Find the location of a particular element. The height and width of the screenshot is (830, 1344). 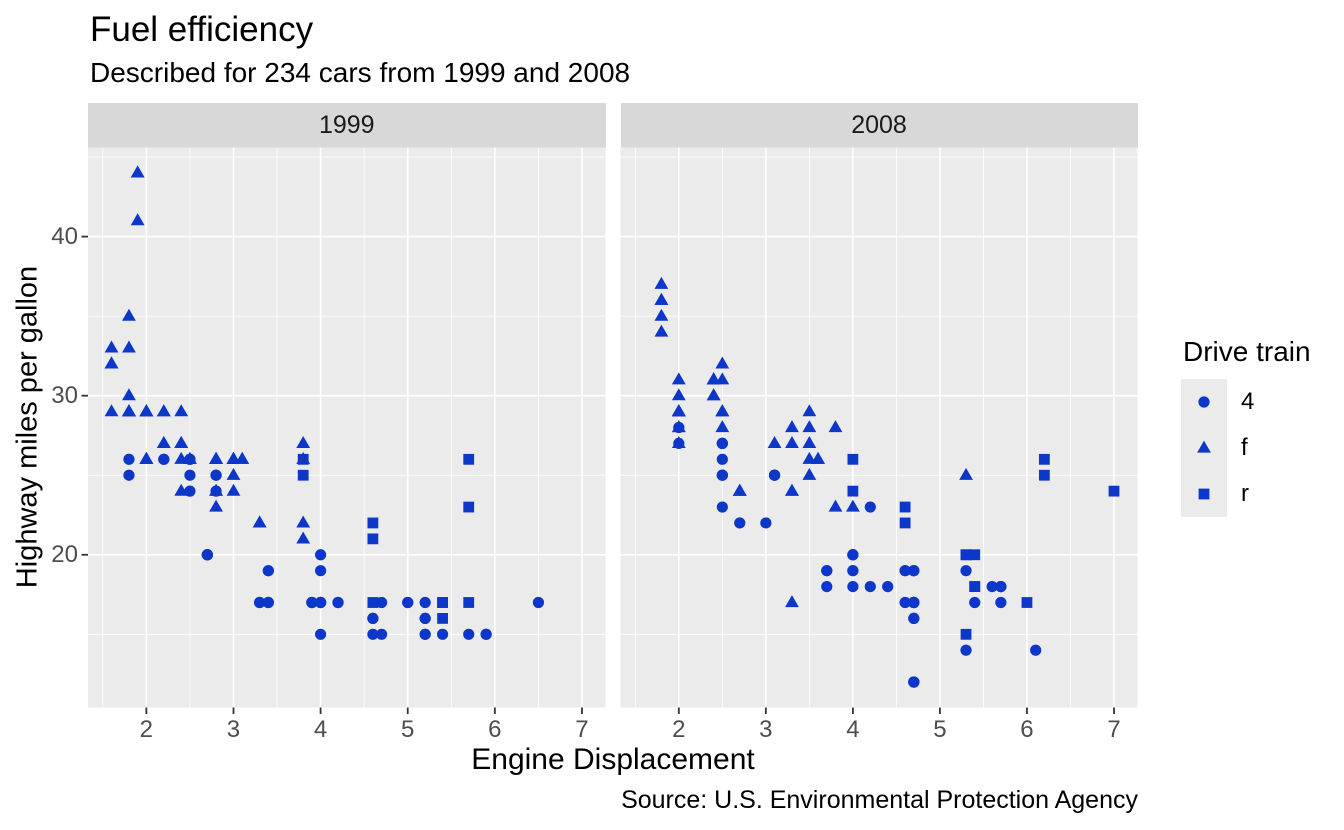

circle-icon is located at coordinates (1204, 401).